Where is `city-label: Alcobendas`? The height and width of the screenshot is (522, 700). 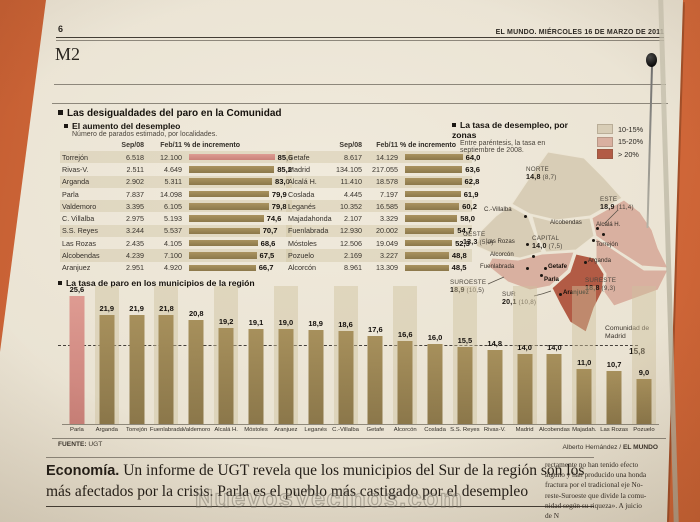 city-label: Alcobendas is located at coordinates (566, 222).